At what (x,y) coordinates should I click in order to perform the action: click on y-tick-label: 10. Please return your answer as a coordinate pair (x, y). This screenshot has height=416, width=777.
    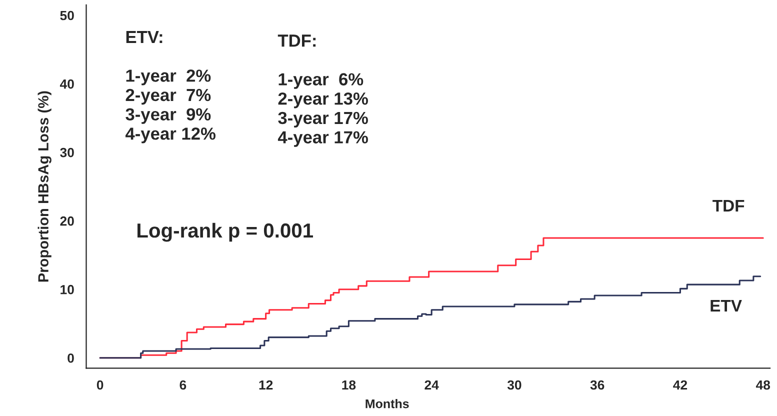
    Looking at the image, I should click on (67, 289).